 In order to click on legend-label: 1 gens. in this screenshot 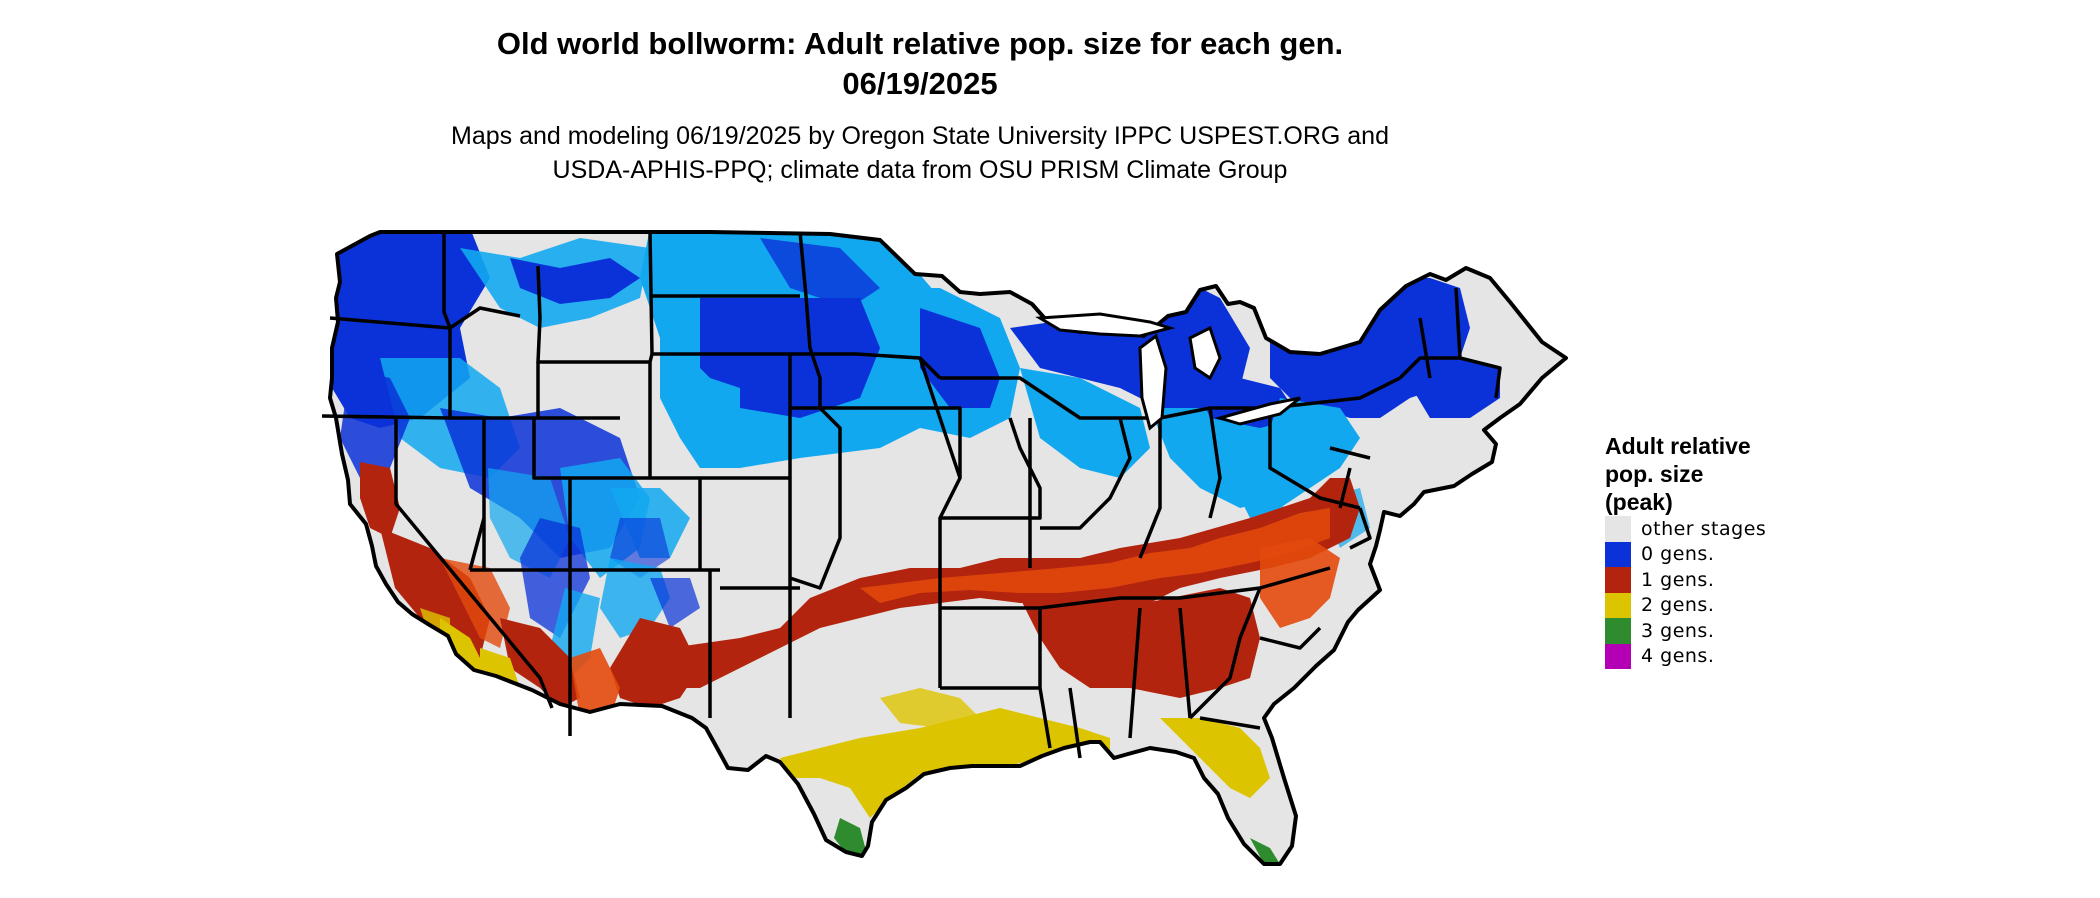, I will do `click(1678, 579)`.